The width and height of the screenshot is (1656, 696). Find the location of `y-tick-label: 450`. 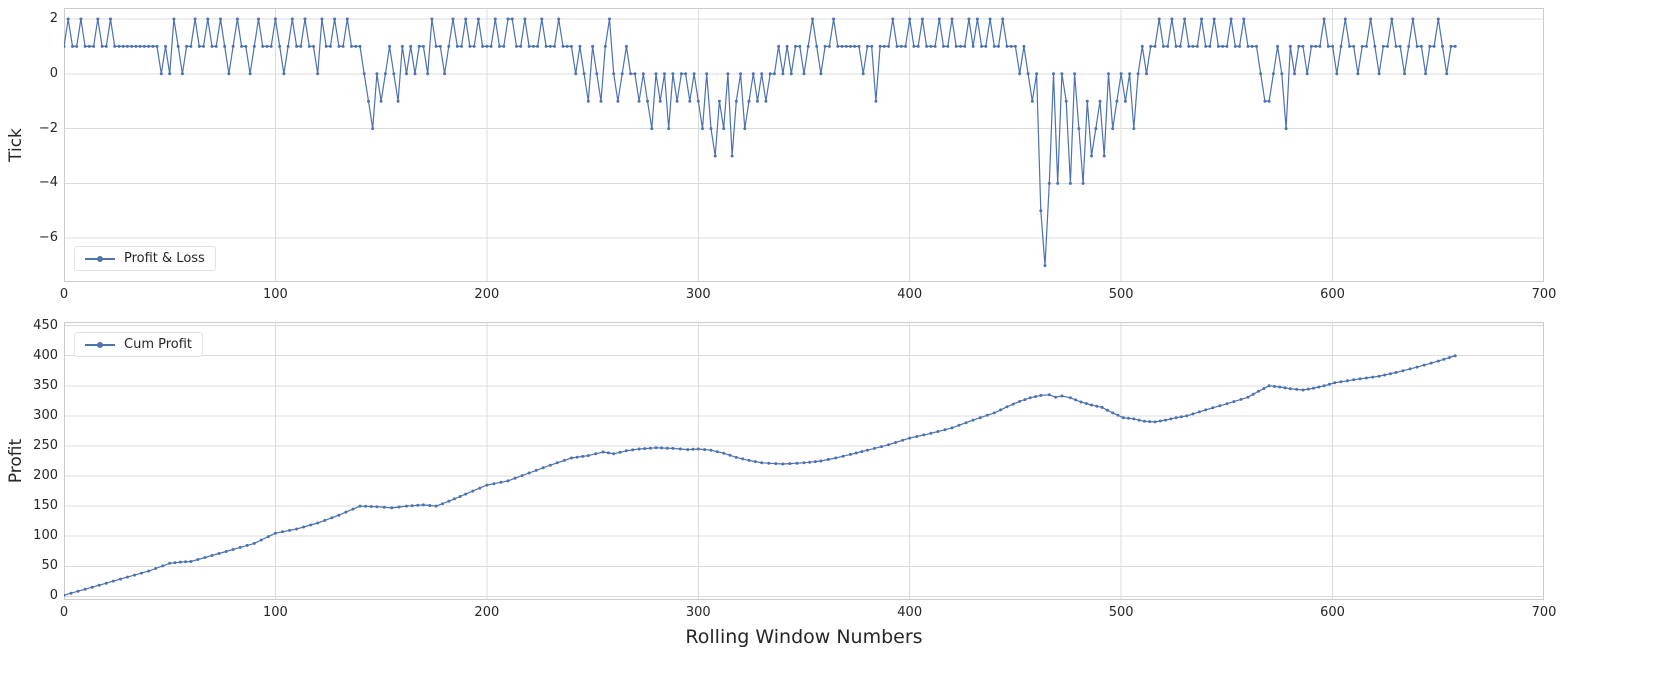

y-tick-label: 450 is located at coordinates (45, 325).